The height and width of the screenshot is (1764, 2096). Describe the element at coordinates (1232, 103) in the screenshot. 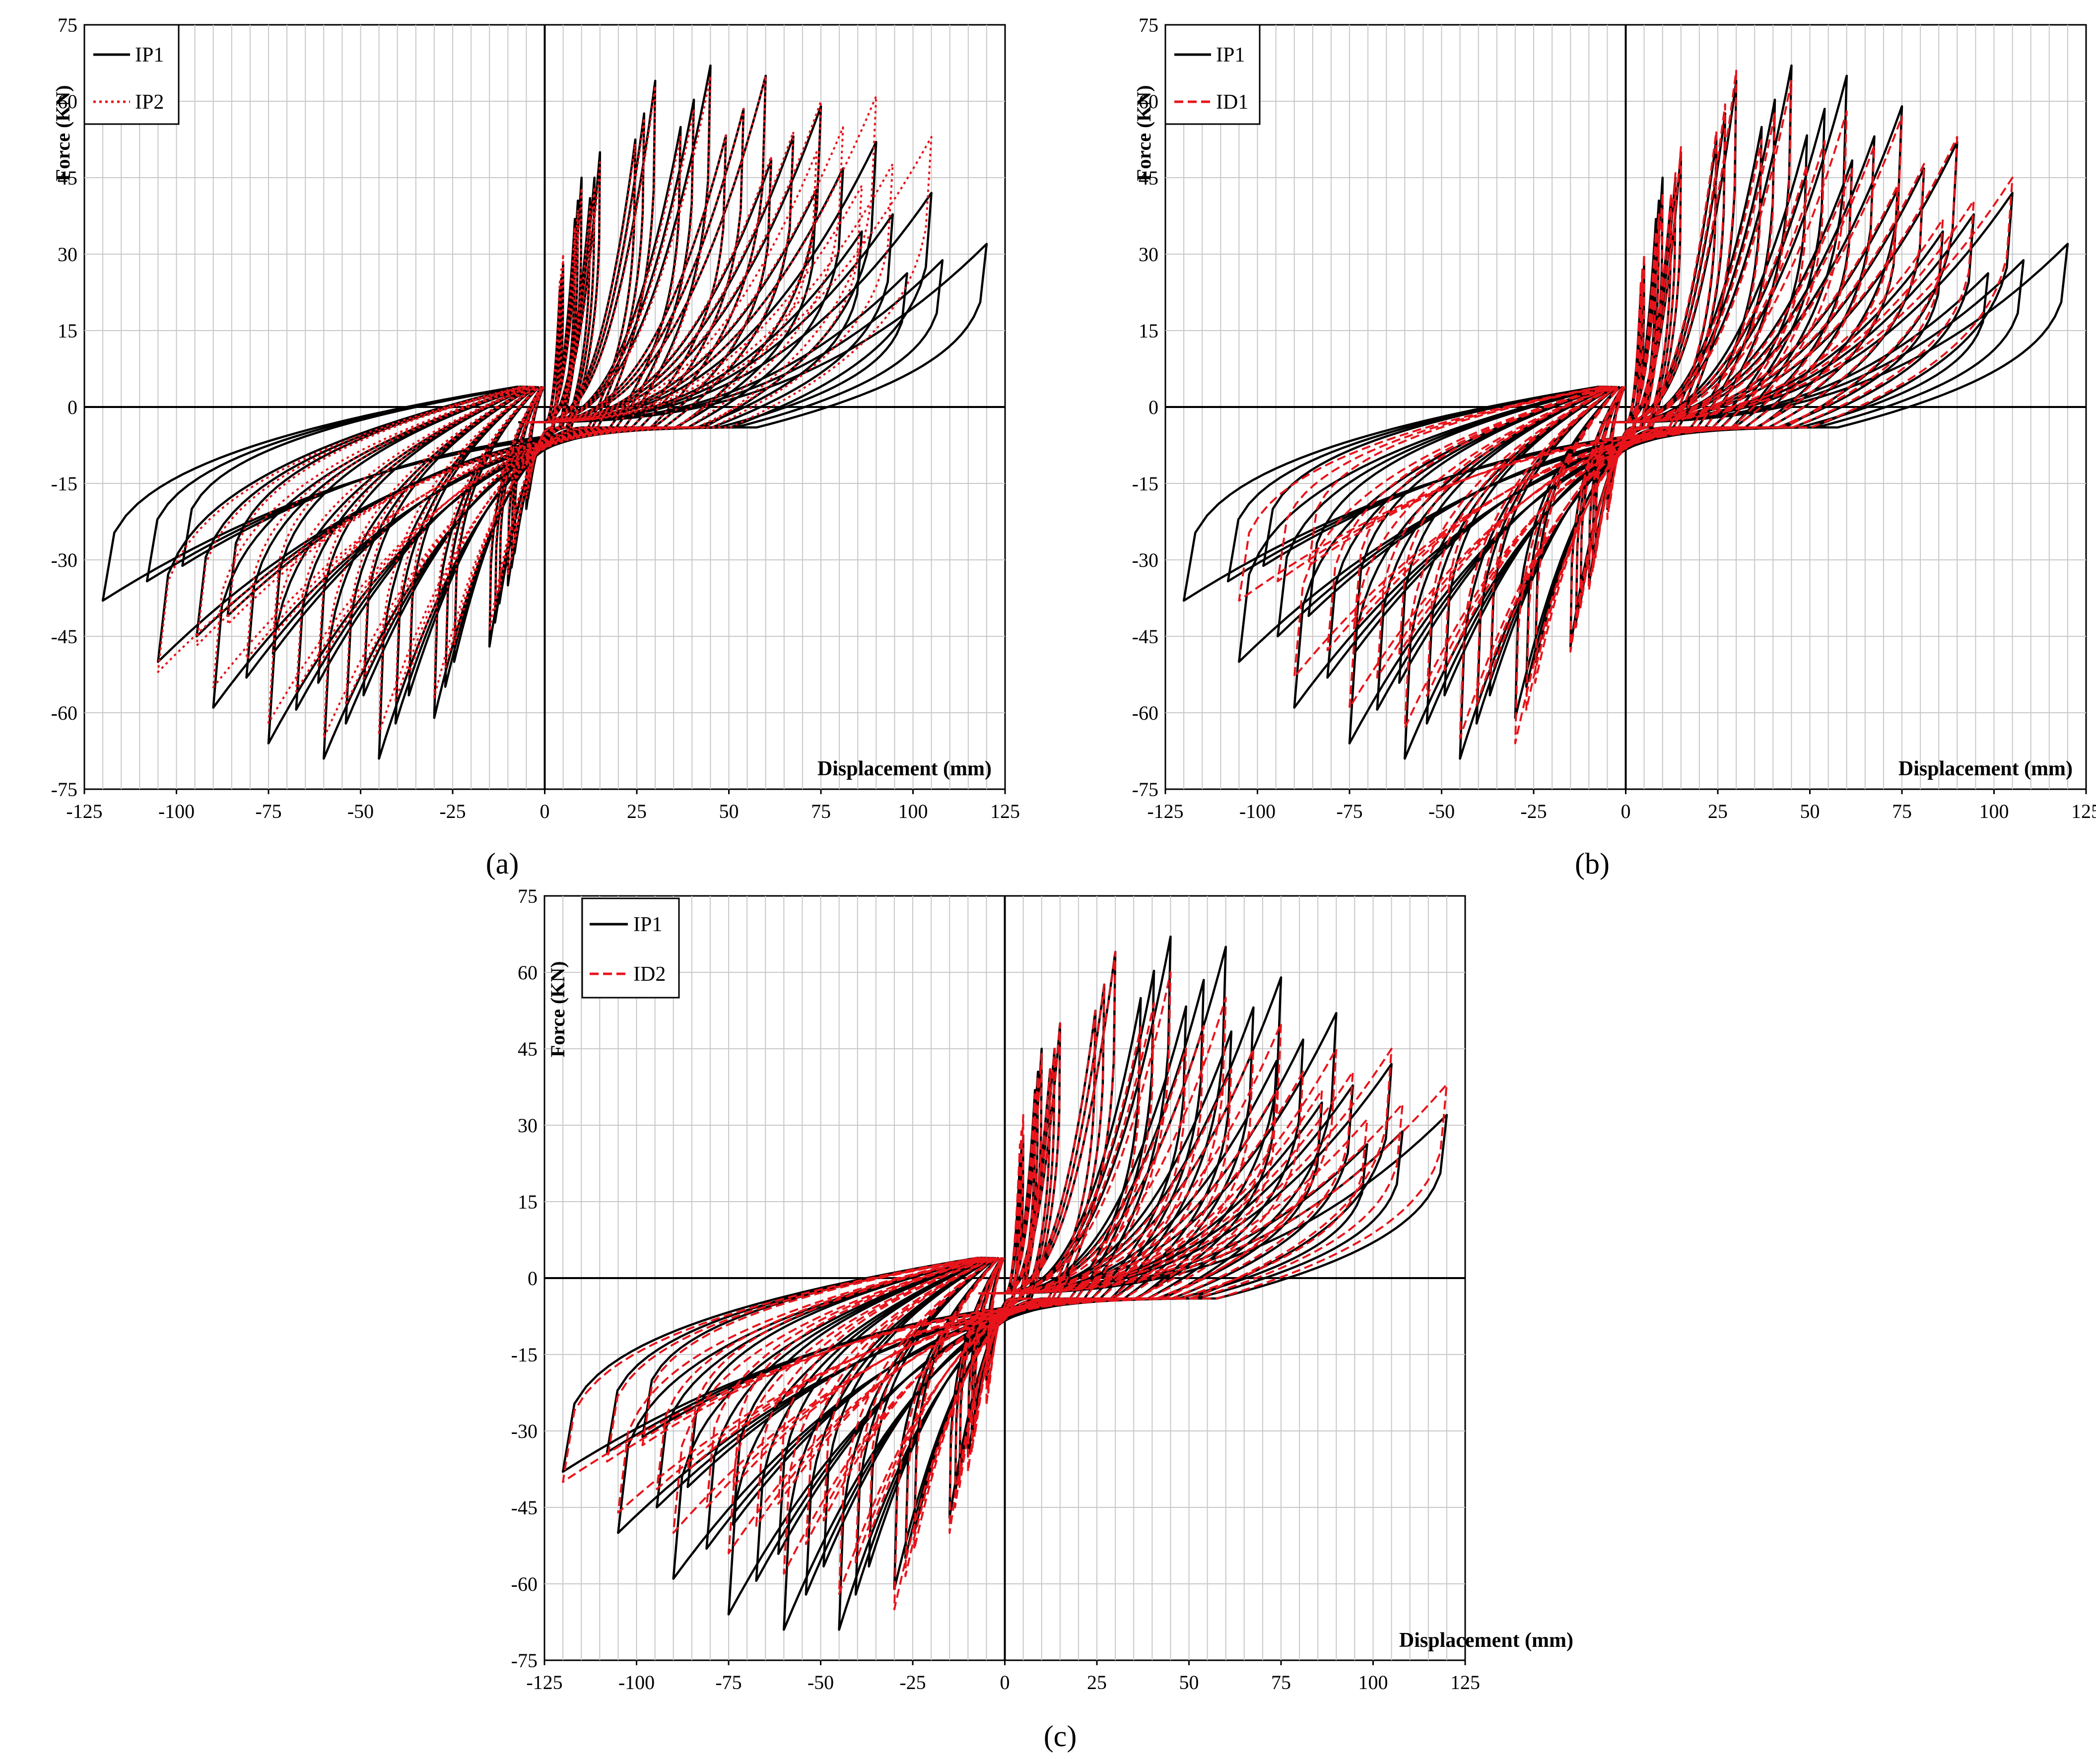

I see `legend-label-1: ID1` at that location.